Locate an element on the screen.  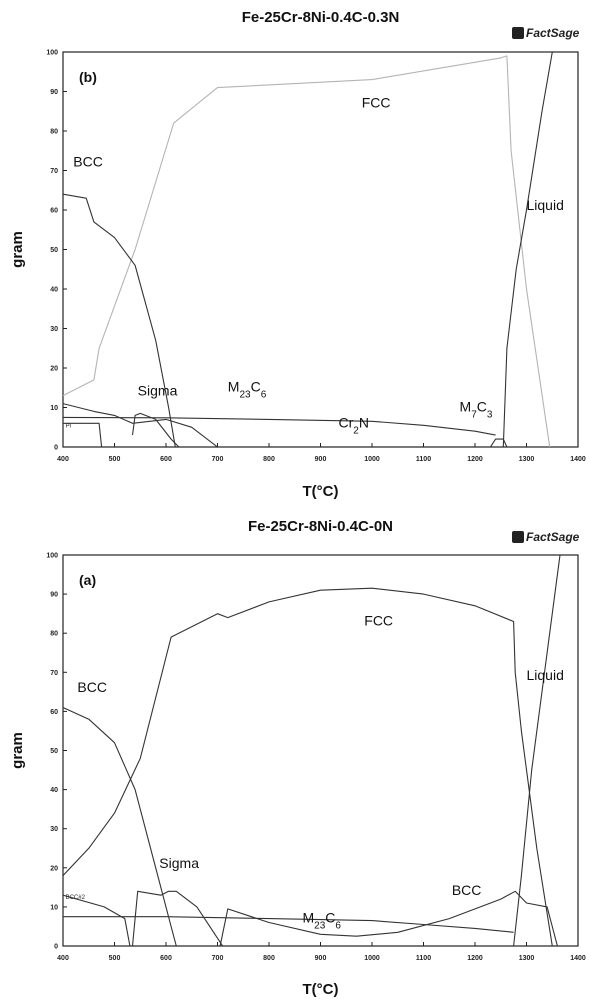
series-line-m7c3 is located at coordinates (498, 442).